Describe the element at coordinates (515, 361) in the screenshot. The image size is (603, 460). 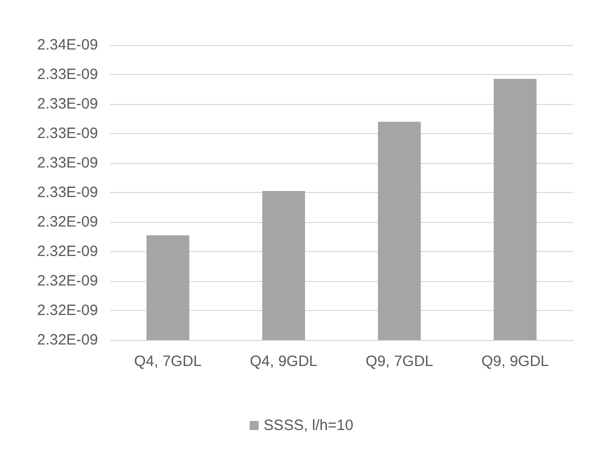
I see `x-tick-label: Q9, 9GDL` at that location.